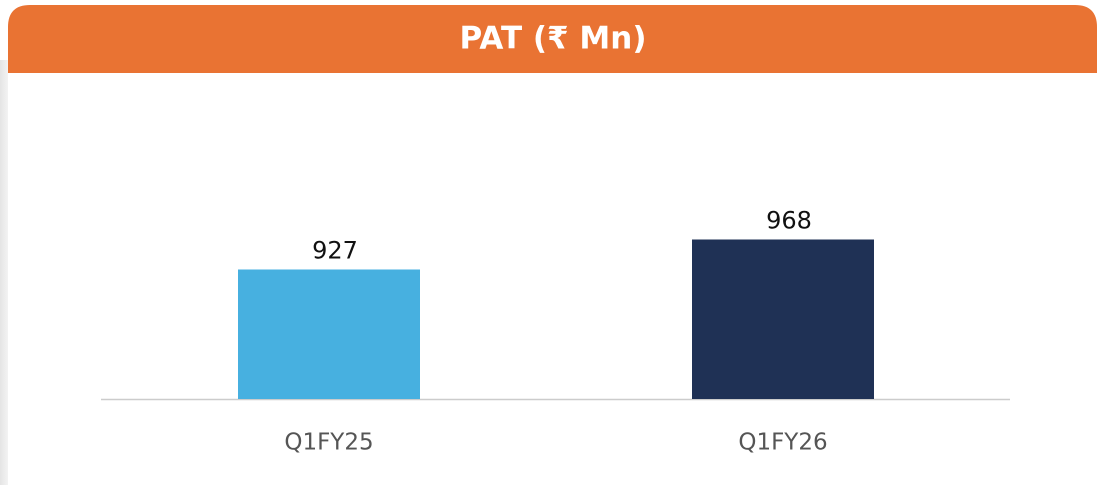 This screenshot has width=1097, height=485. What do you see at coordinates (335, 250) in the screenshot?
I see `value-label: 927` at bounding box center [335, 250].